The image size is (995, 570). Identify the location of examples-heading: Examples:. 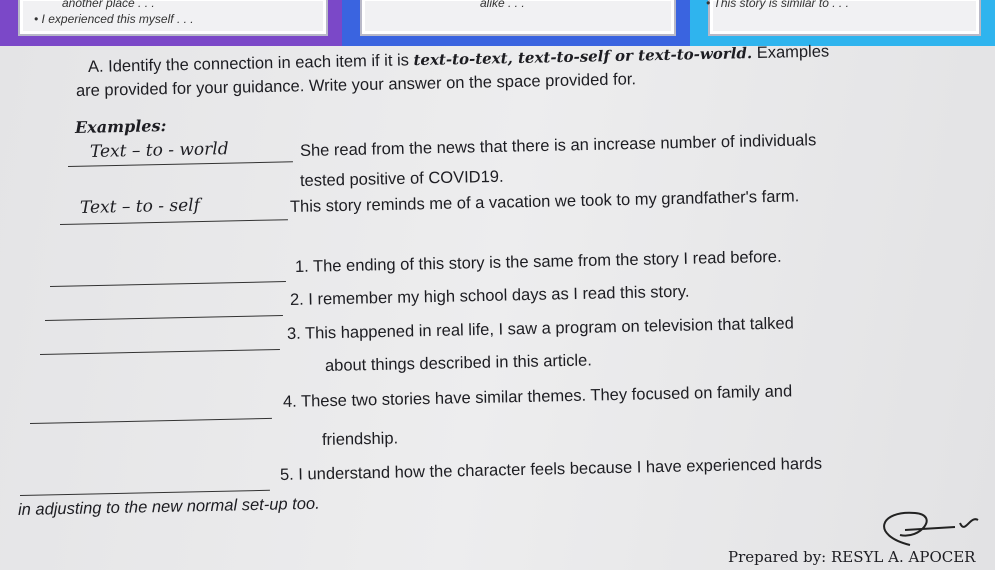
(120, 126).